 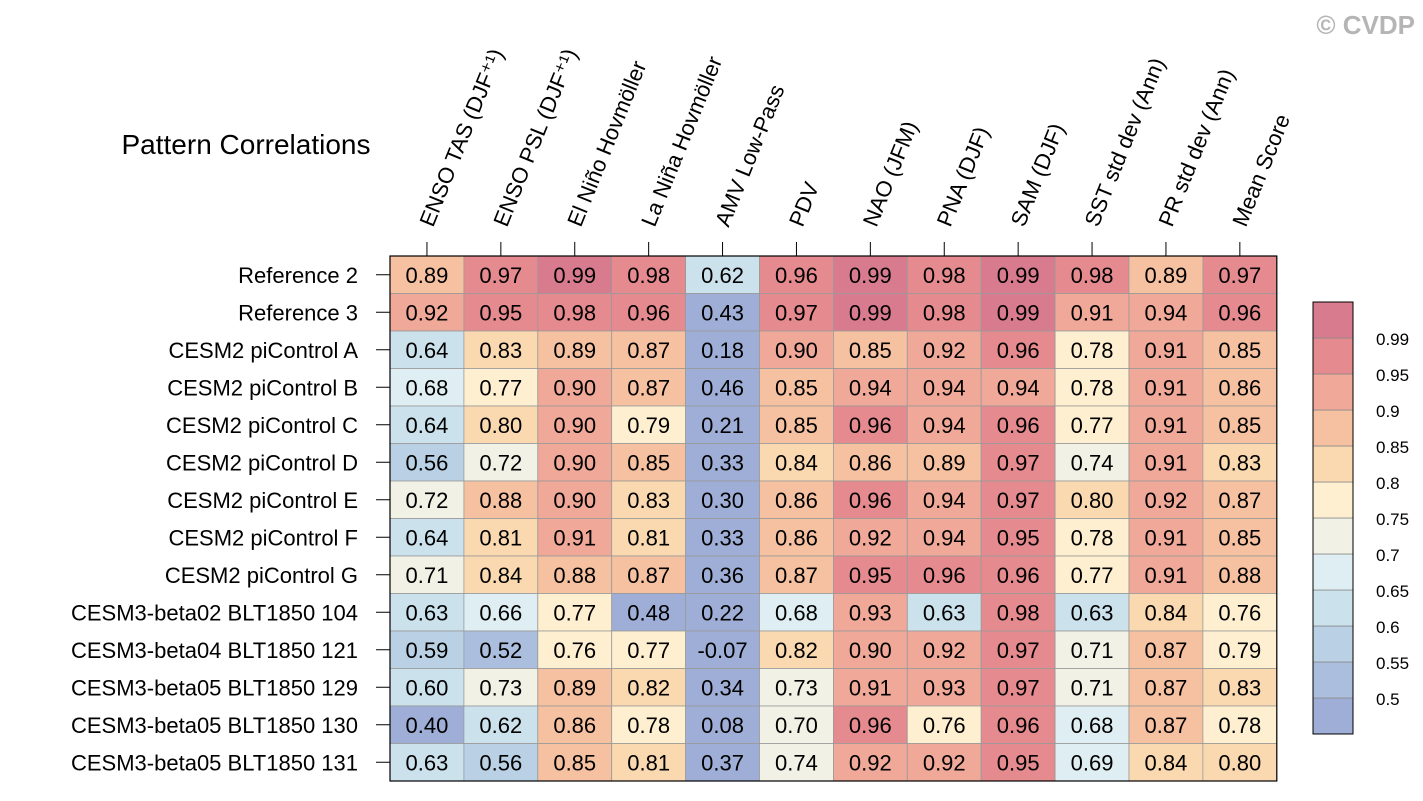 What do you see at coordinates (1239, 762) in the screenshot?
I see `cell-value-label: 0.80` at bounding box center [1239, 762].